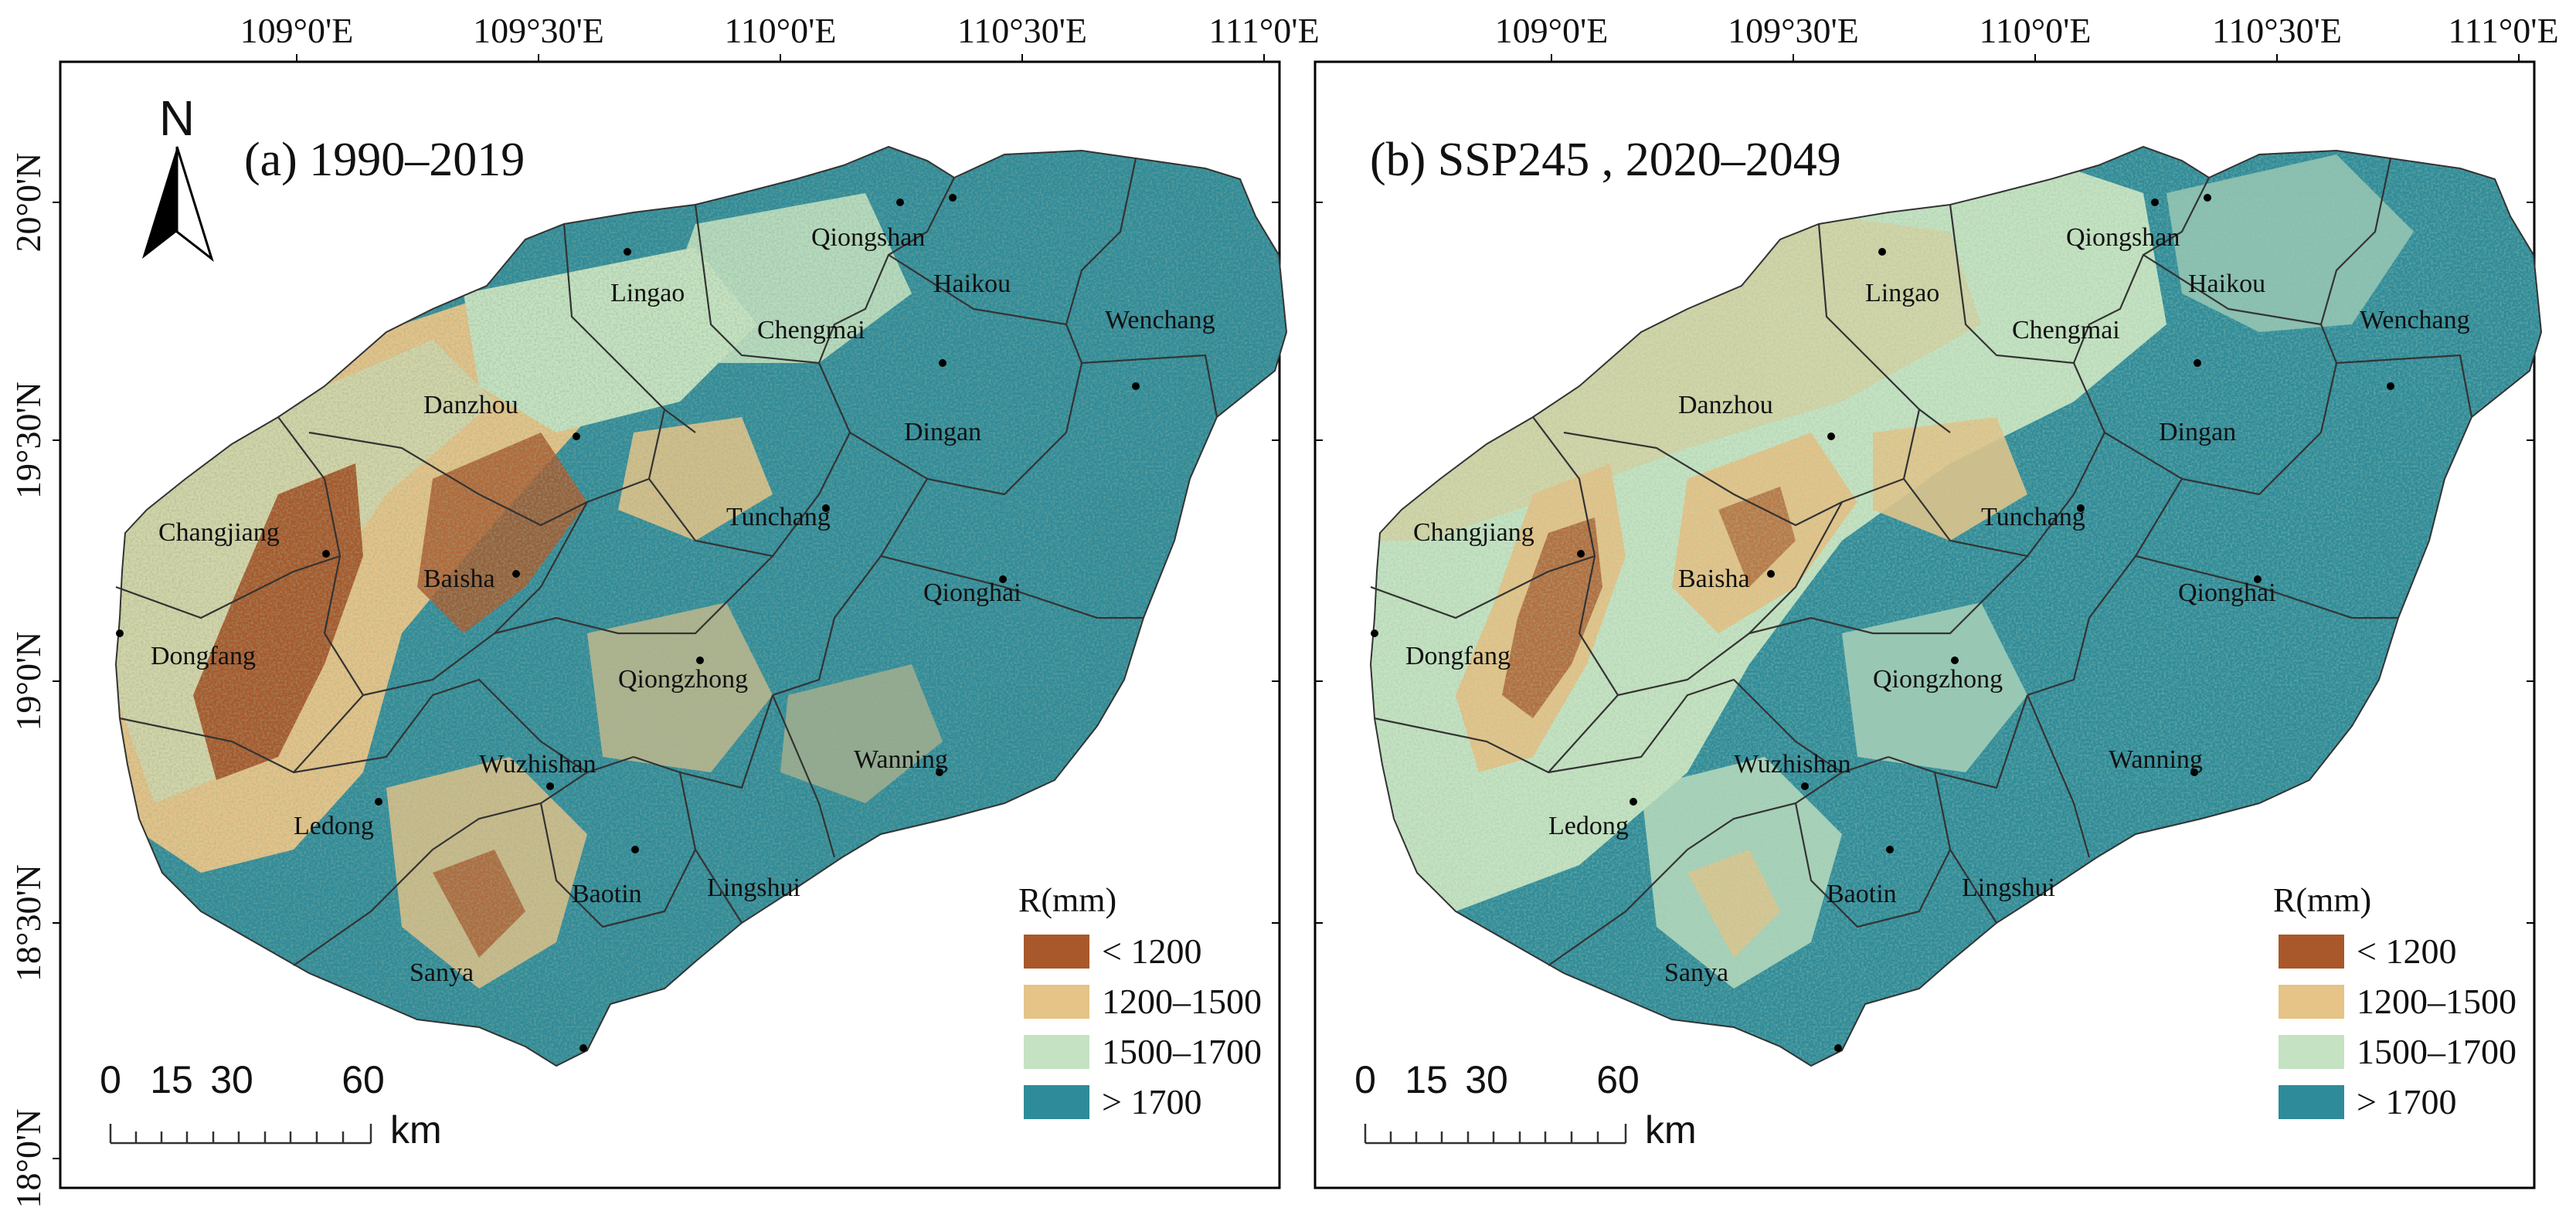 The width and height of the screenshot is (2576, 1218). What do you see at coordinates (384, 160) in the screenshot?
I see `panel-a-title: (a) 1990–2019` at bounding box center [384, 160].